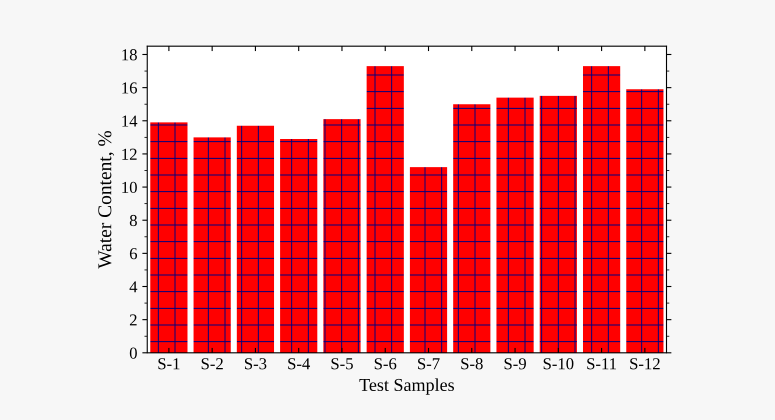 Image resolution: width=775 pixels, height=420 pixels. What do you see at coordinates (601, 364) in the screenshot?
I see `x-tick-label: S-11` at bounding box center [601, 364].